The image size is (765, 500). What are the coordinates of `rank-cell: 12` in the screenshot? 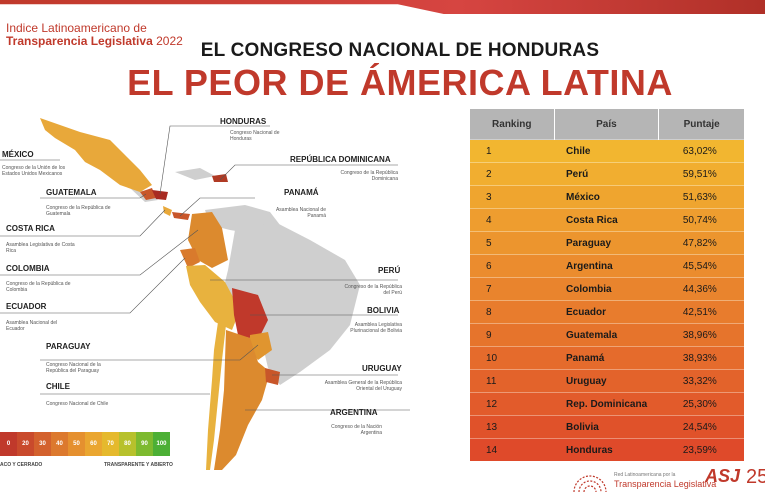 It's located at (512, 404).